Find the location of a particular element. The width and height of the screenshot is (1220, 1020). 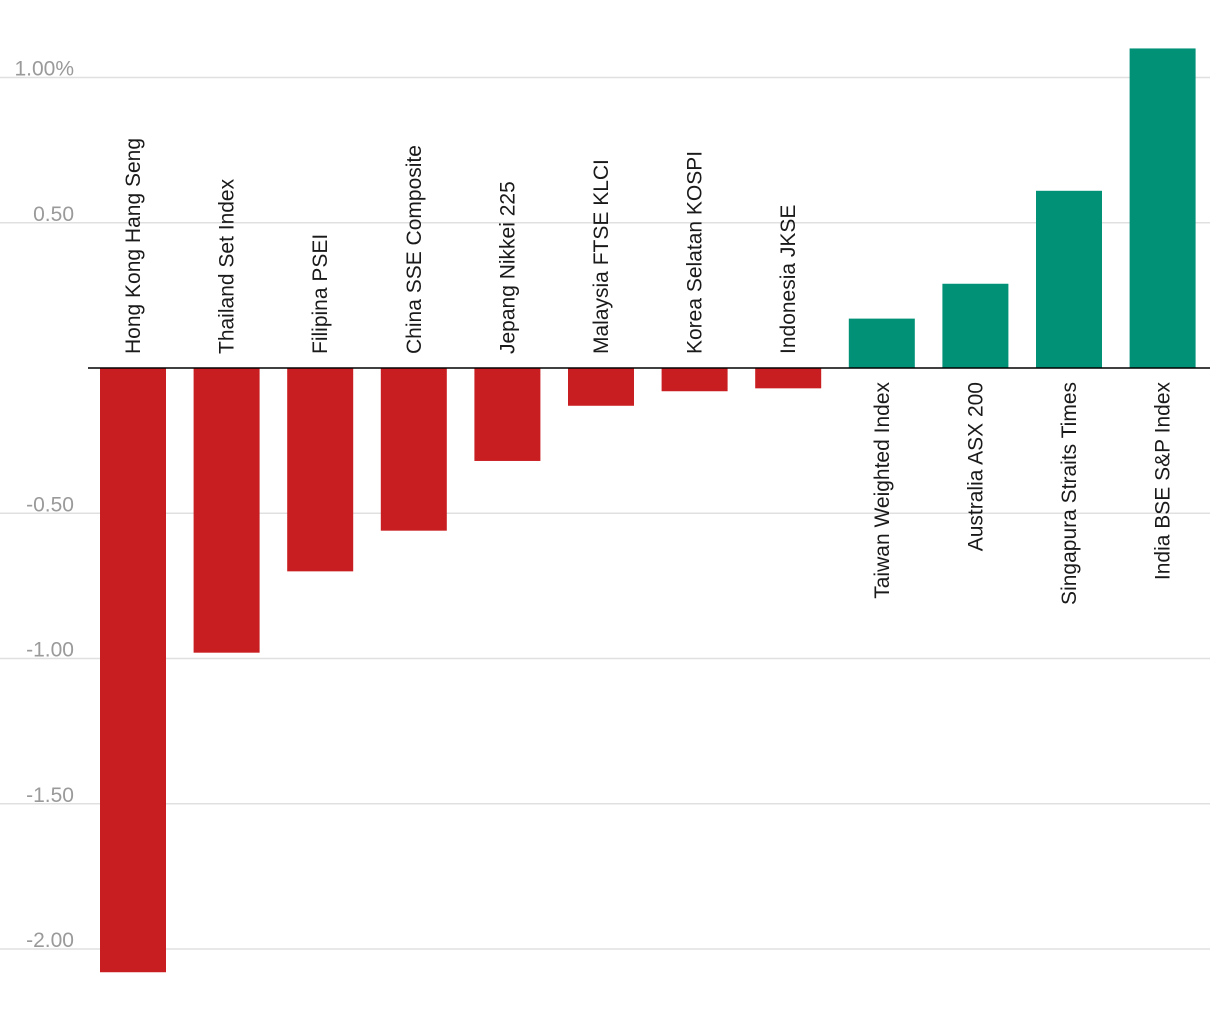

y-tick-label: -2.00 is located at coordinates (50, 940).